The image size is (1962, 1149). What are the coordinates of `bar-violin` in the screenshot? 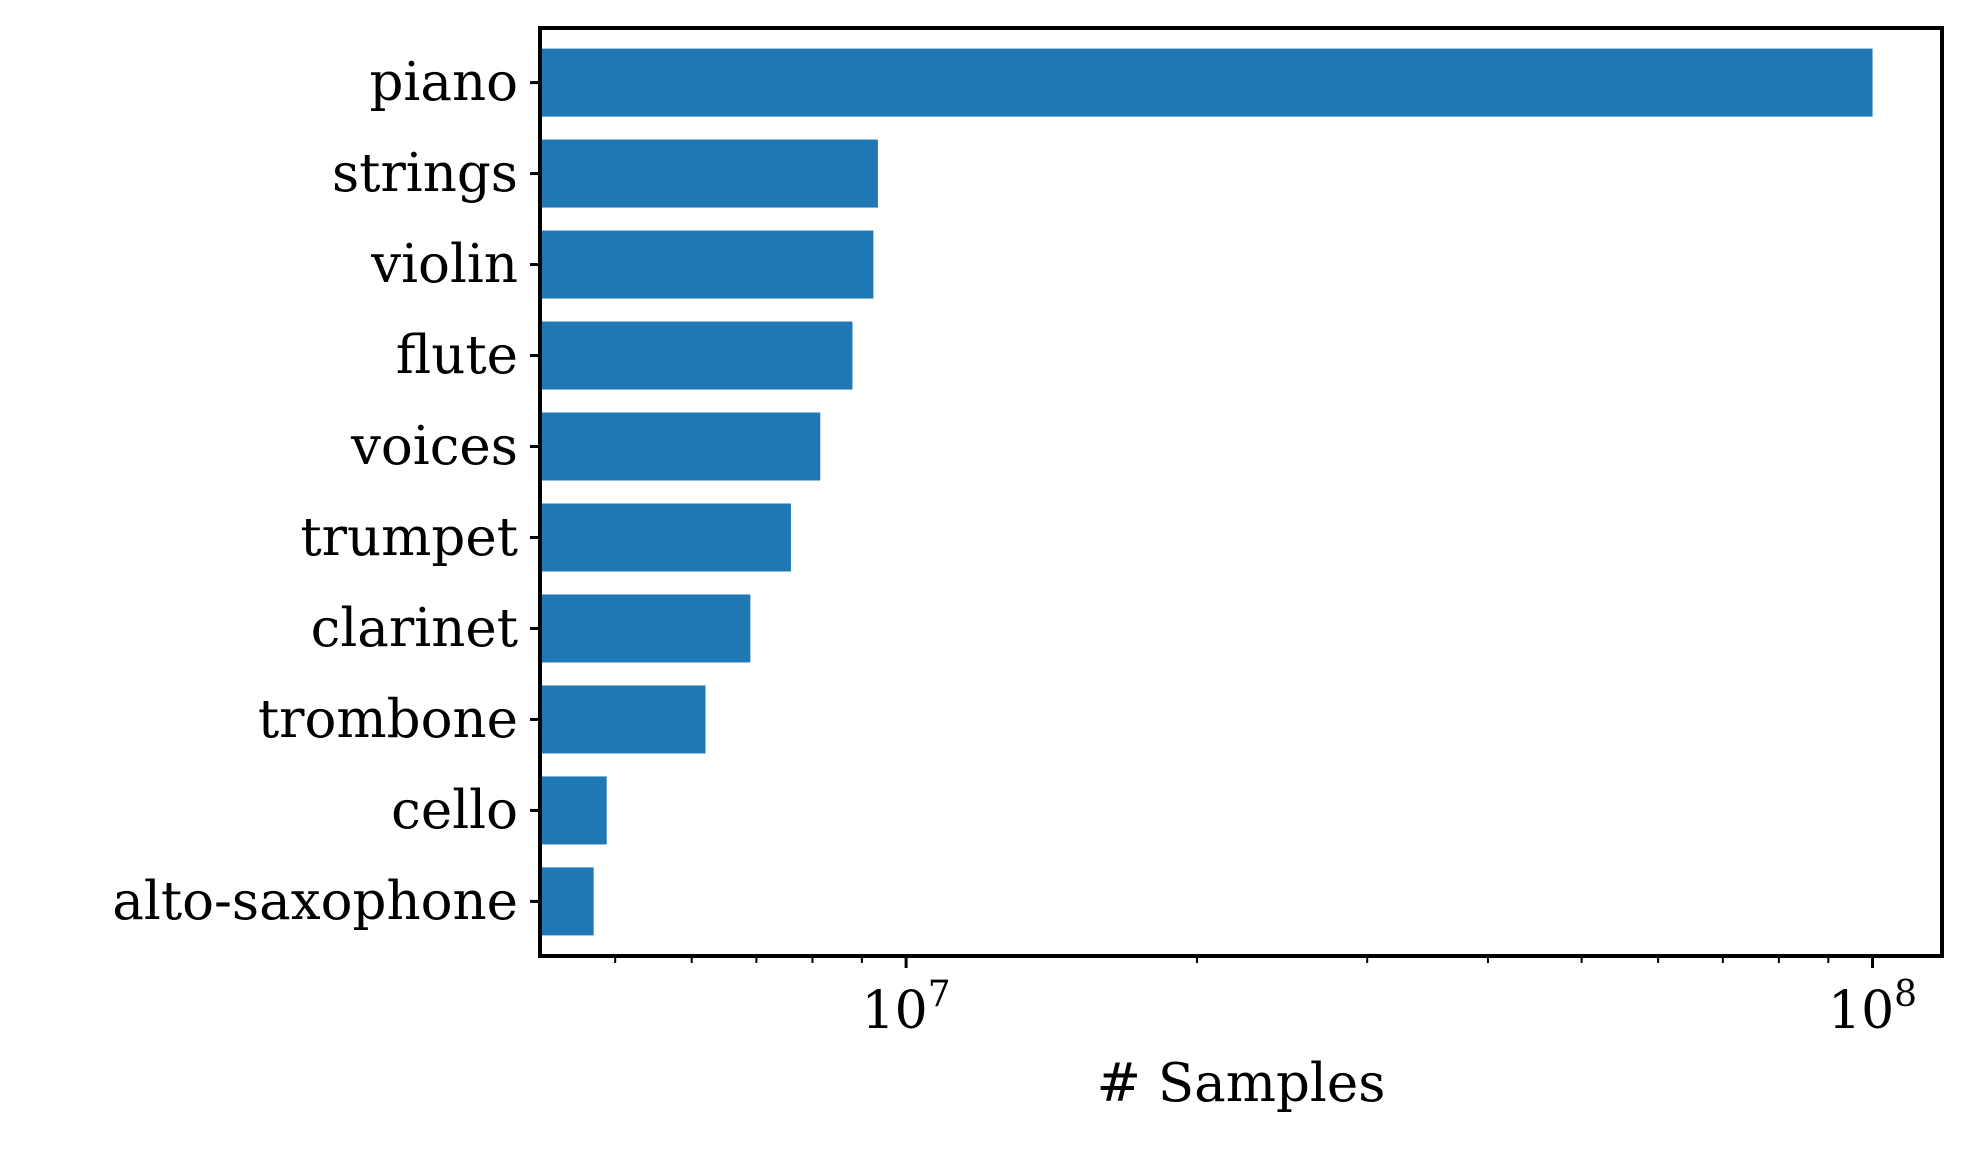 It's located at (707, 264).